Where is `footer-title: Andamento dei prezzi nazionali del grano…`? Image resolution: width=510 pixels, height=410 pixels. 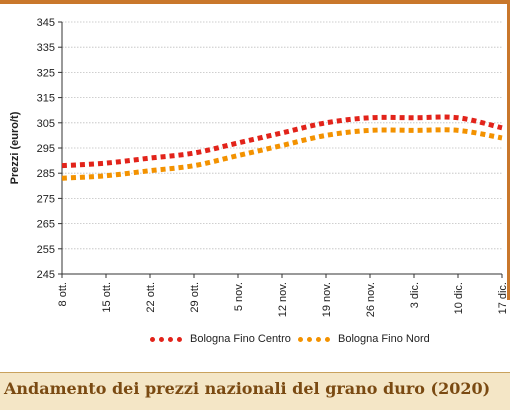 footer-title: Andamento dei prezzi nazionali del grano… is located at coordinates (247, 388).